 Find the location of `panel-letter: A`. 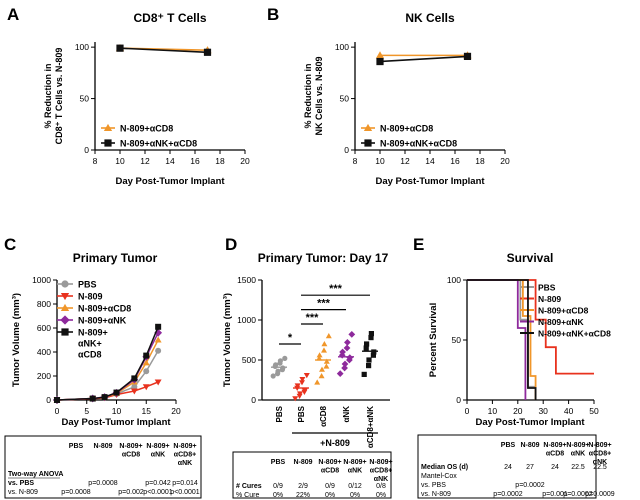

panel-letter: A is located at coordinates (13, 14).